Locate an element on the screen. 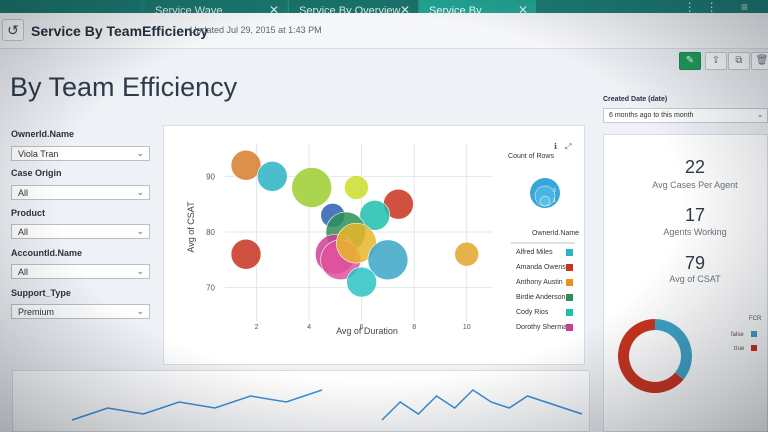 The height and width of the screenshot is (432, 768). legend-label: Dorothy Sherman is located at coordinates (543, 327).